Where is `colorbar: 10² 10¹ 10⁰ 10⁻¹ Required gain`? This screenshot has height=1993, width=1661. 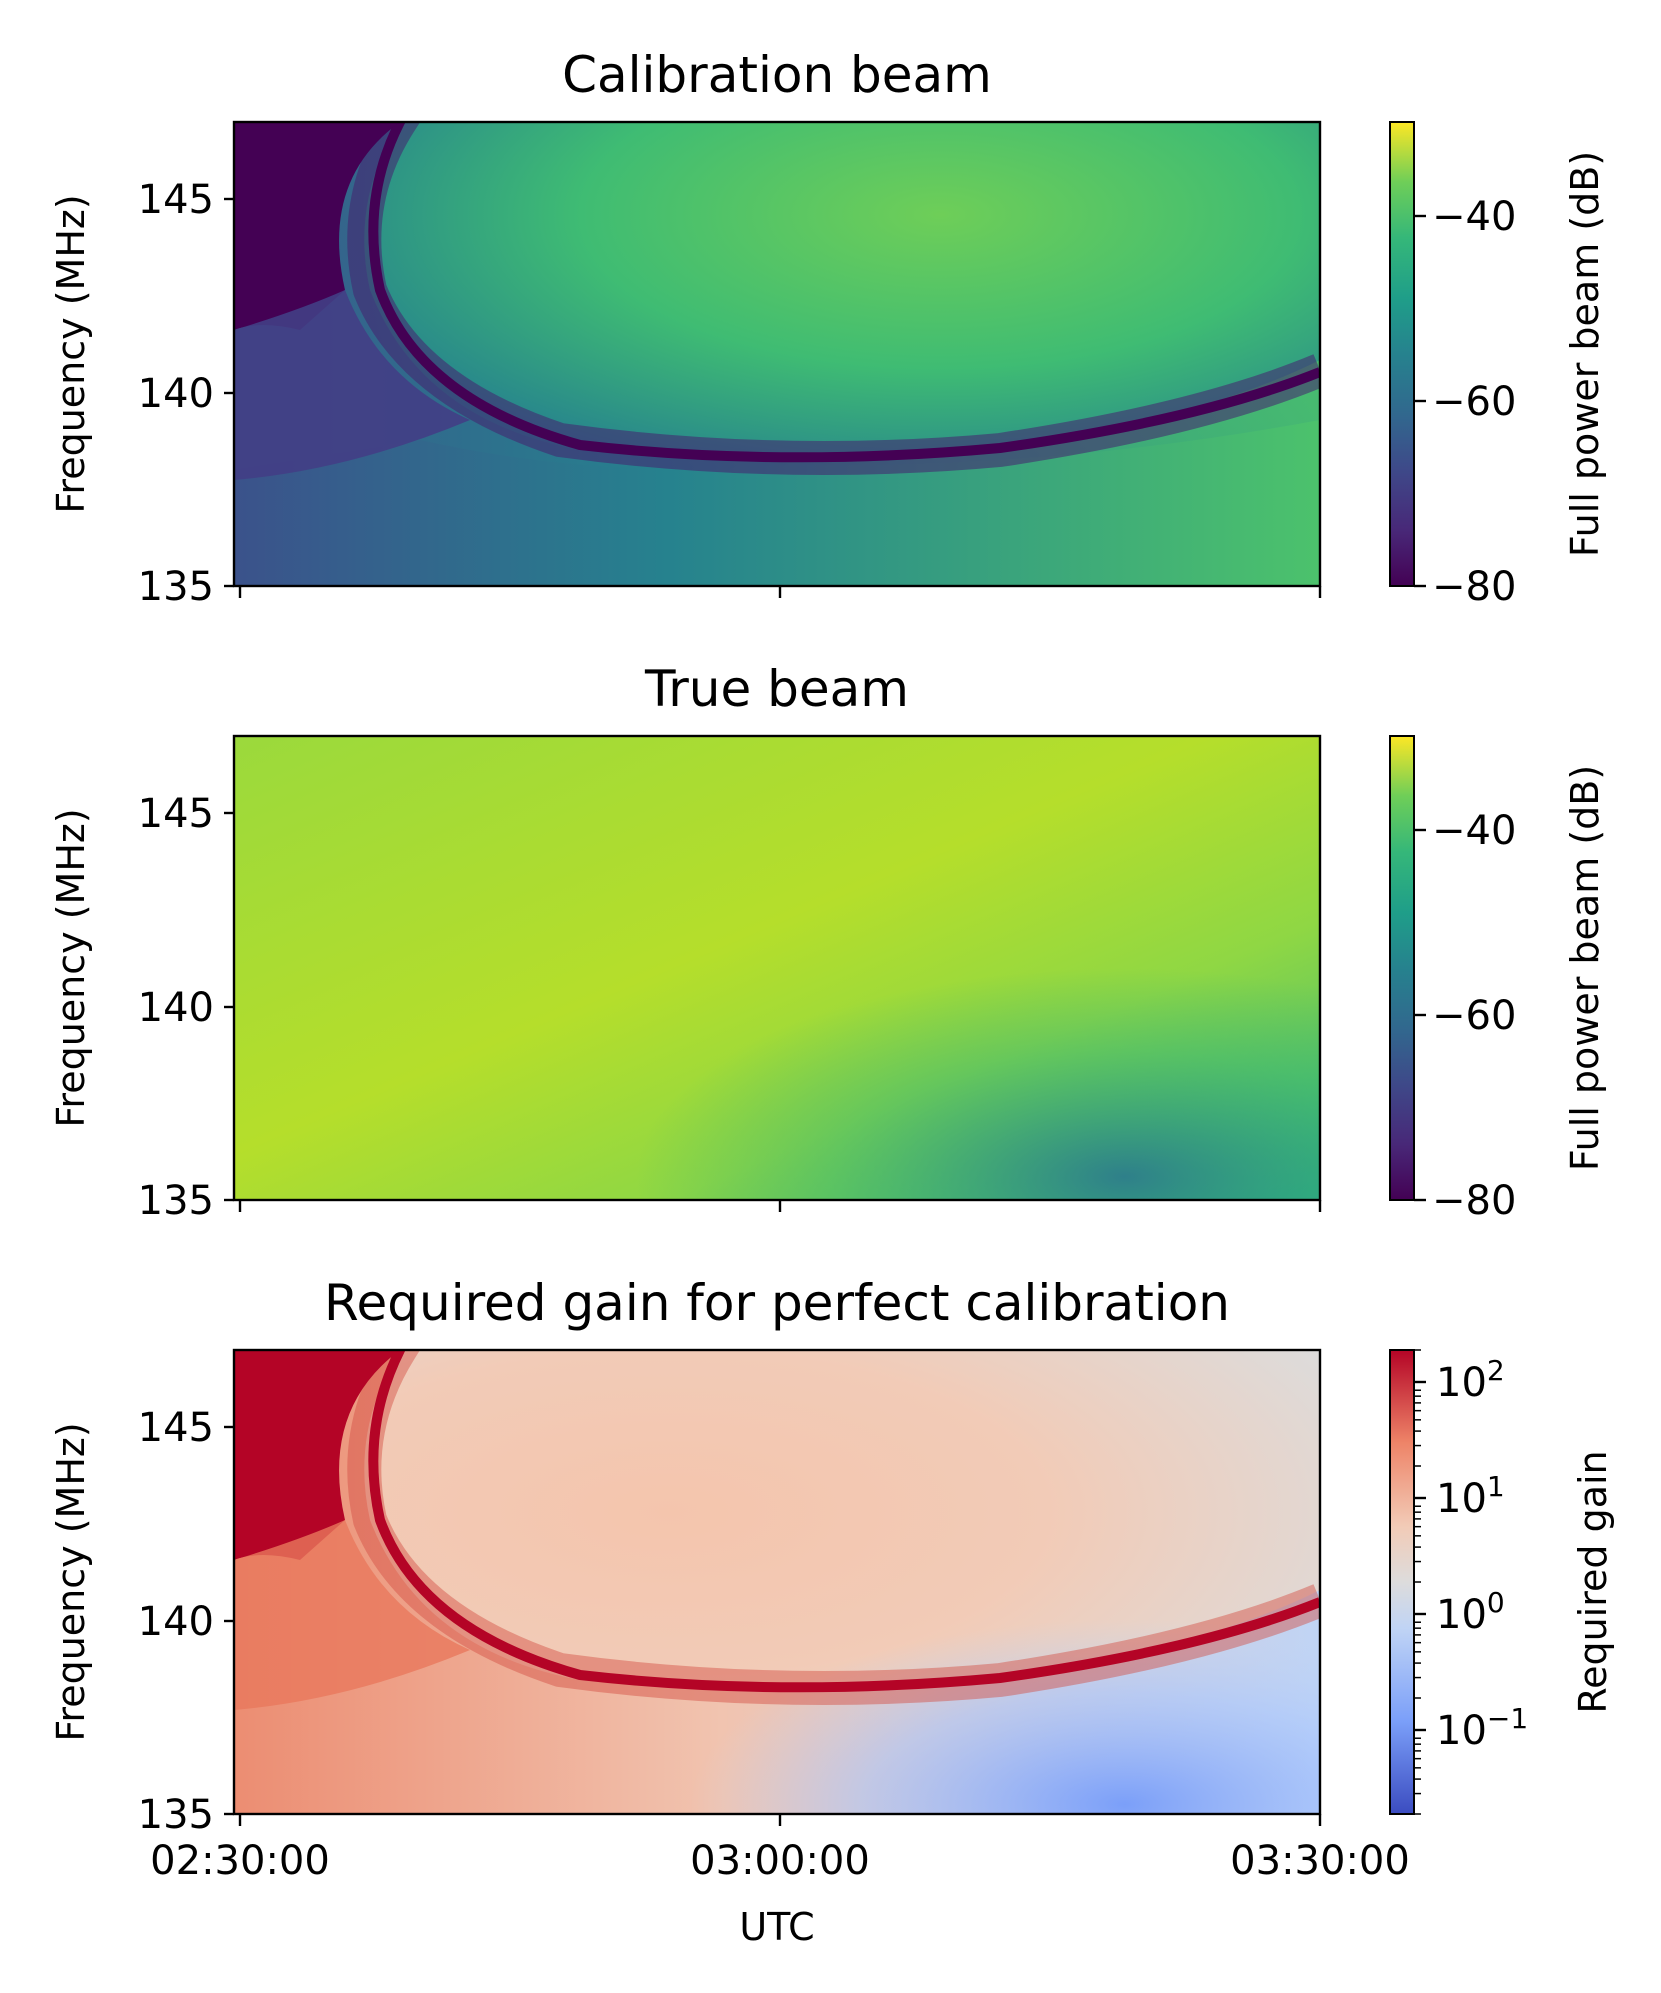 colorbar: 10² 10¹ 10⁰ 10⁻¹ Required gain is located at coordinates (1502, 1582).